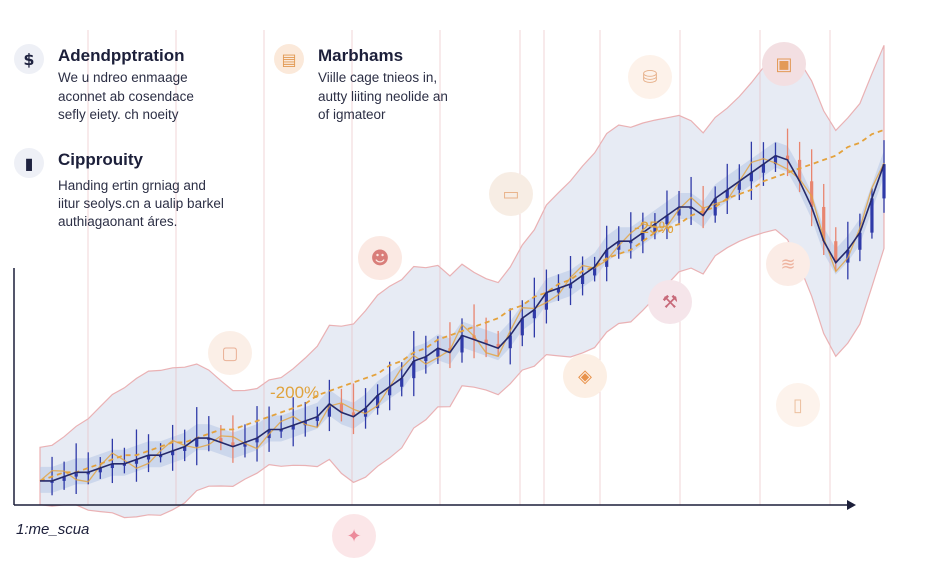 The width and height of the screenshot is (930, 576). Describe the element at coordinates (851, 505) in the screenshot. I see `x-axis-arrow-icon` at that location.